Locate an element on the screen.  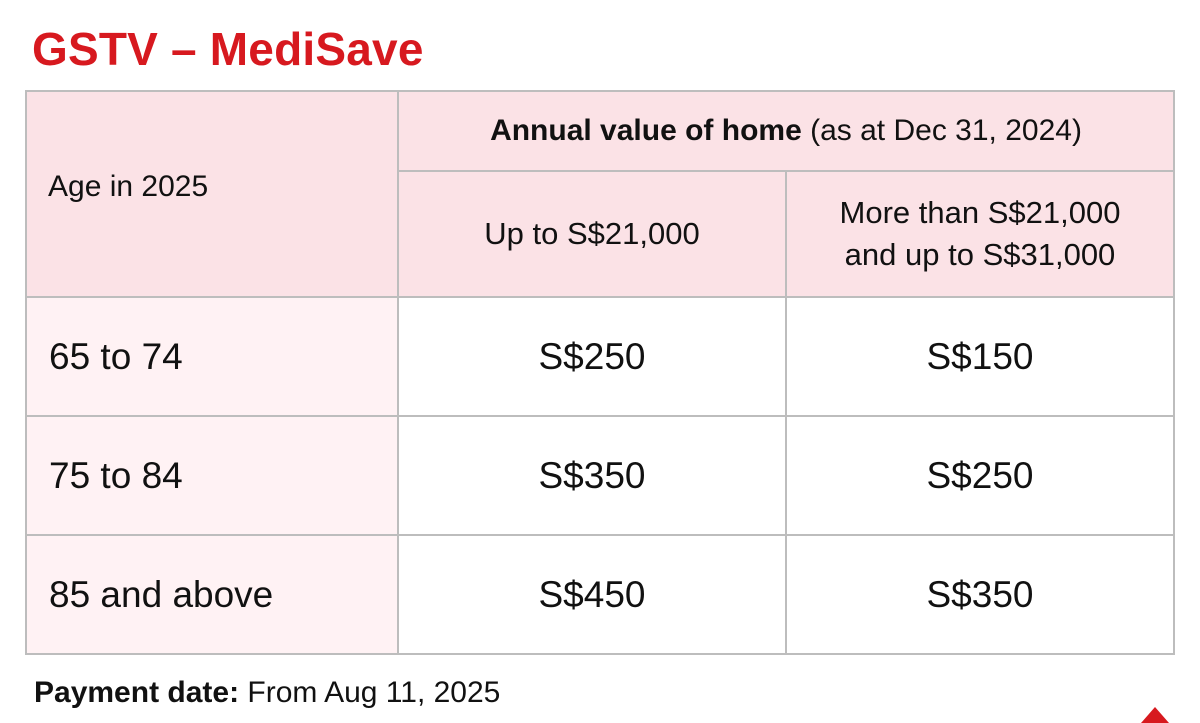
payment-date-label: Payment date: is located at coordinates (137, 692).